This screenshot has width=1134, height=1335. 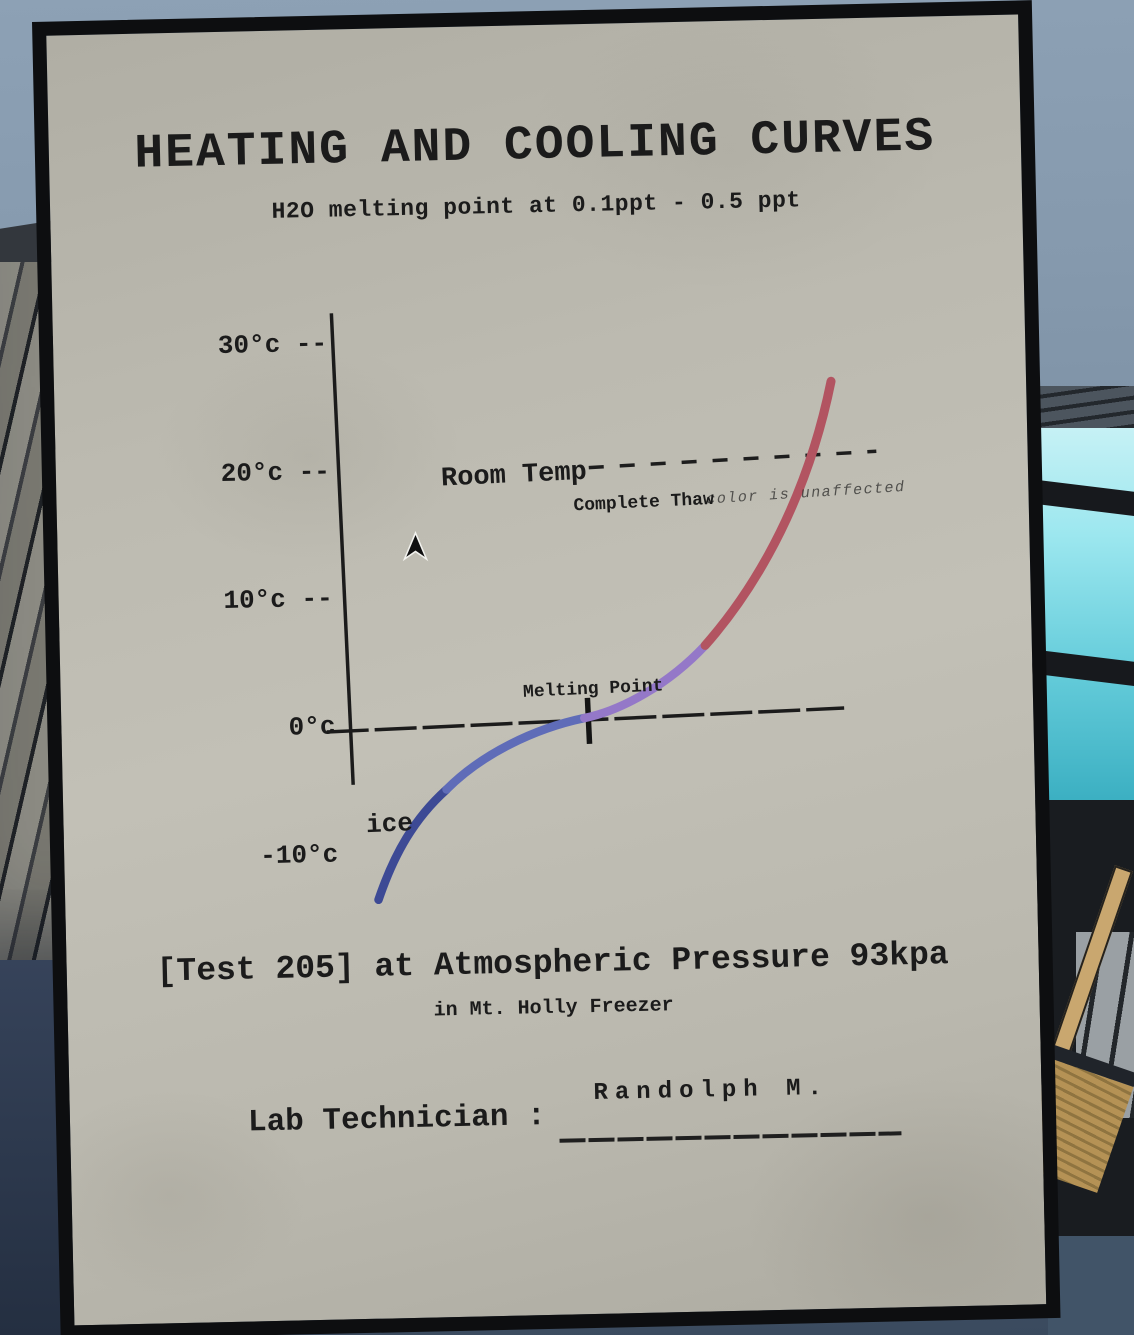 I want to click on floor, so click(x=1091, y=1285).